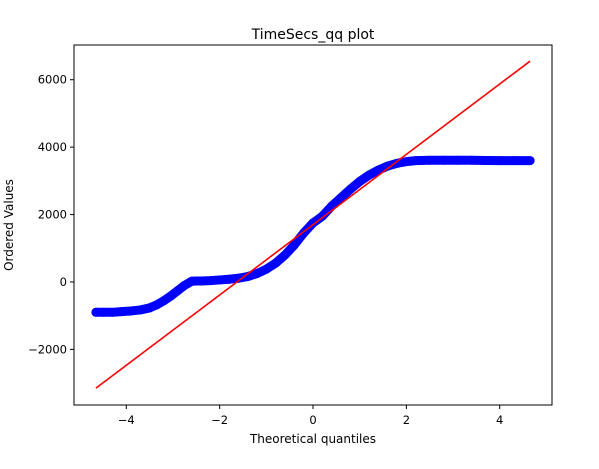 This screenshot has width=599, height=469. What do you see at coordinates (52, 80) in the screenshot?
I see `y-tick-label: 6000` at bounding box center [52, 80].